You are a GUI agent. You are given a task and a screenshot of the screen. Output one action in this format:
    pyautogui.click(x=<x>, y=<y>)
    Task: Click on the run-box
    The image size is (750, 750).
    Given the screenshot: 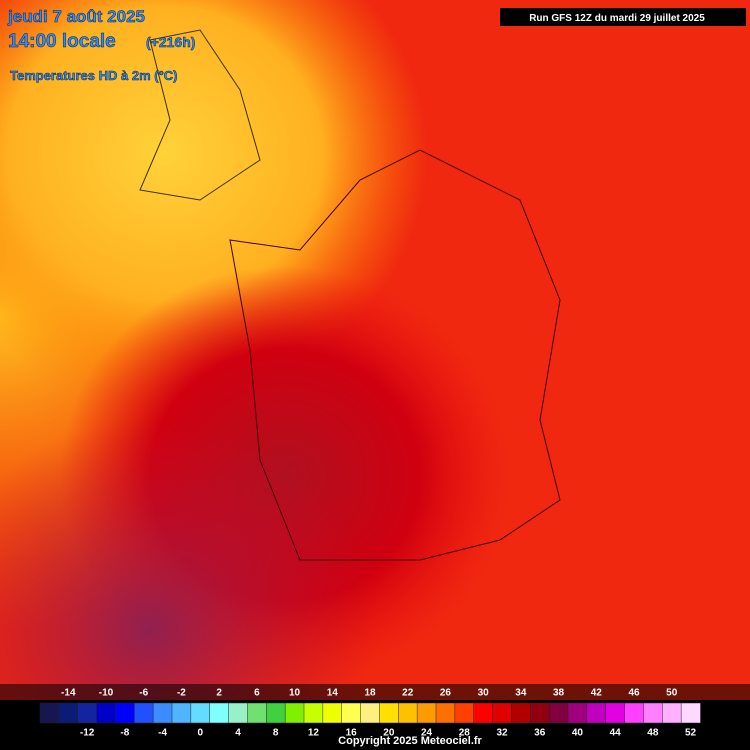 What is the action you would take?
    pyautogui.click(x=623, y=17)
    